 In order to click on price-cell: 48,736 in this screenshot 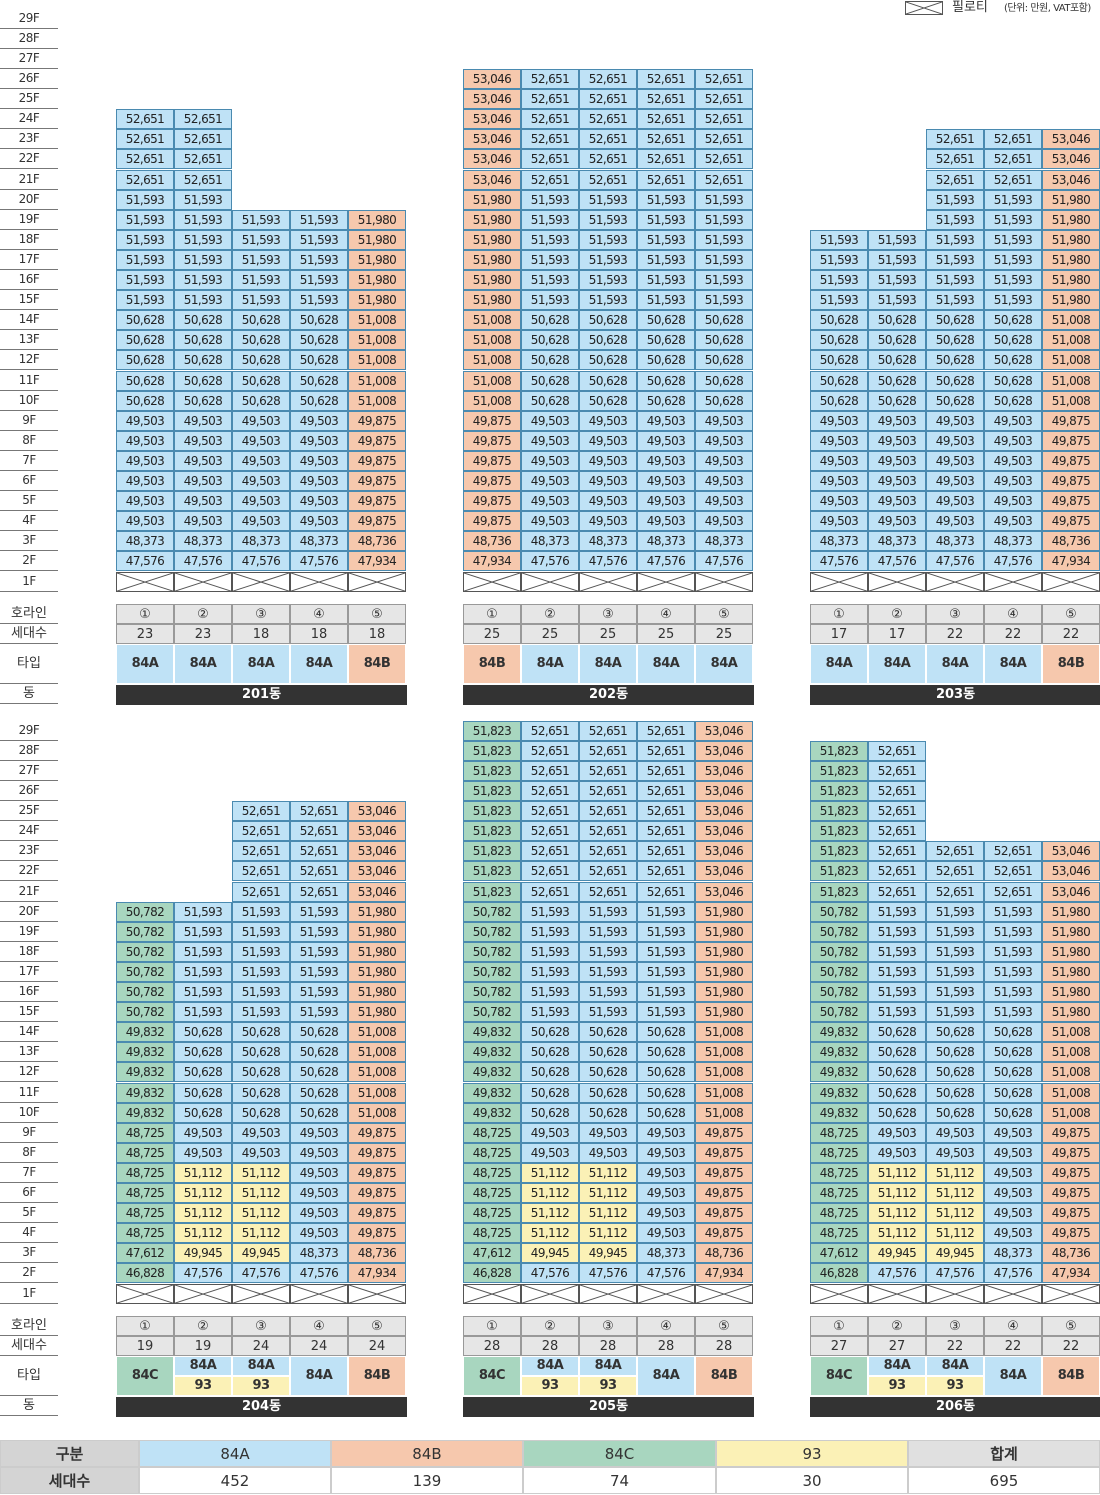, I will do `click(492, 541)`.